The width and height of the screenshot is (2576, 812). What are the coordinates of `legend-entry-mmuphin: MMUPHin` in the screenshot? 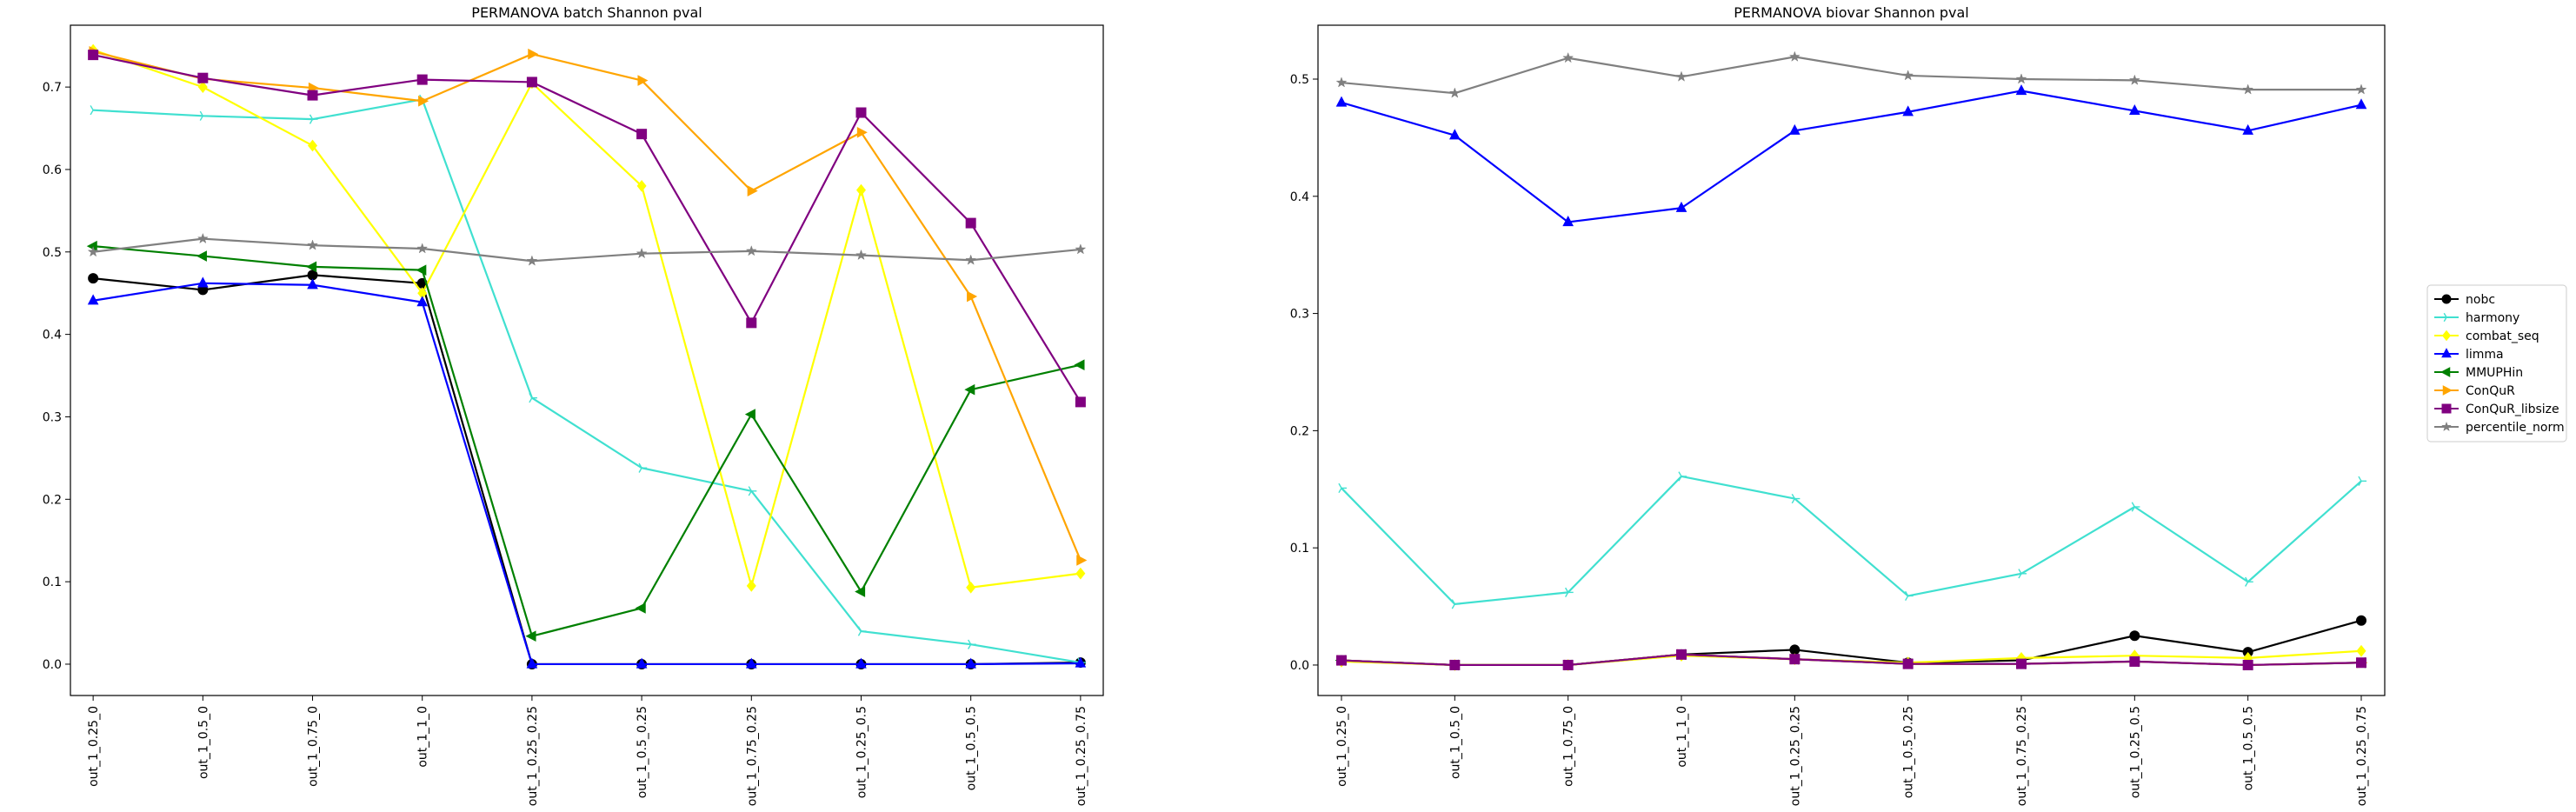 It's located at (2478, 373).